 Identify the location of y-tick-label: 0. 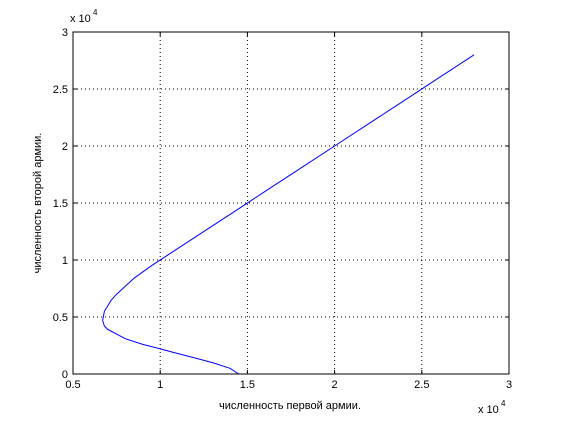
(65, 375).